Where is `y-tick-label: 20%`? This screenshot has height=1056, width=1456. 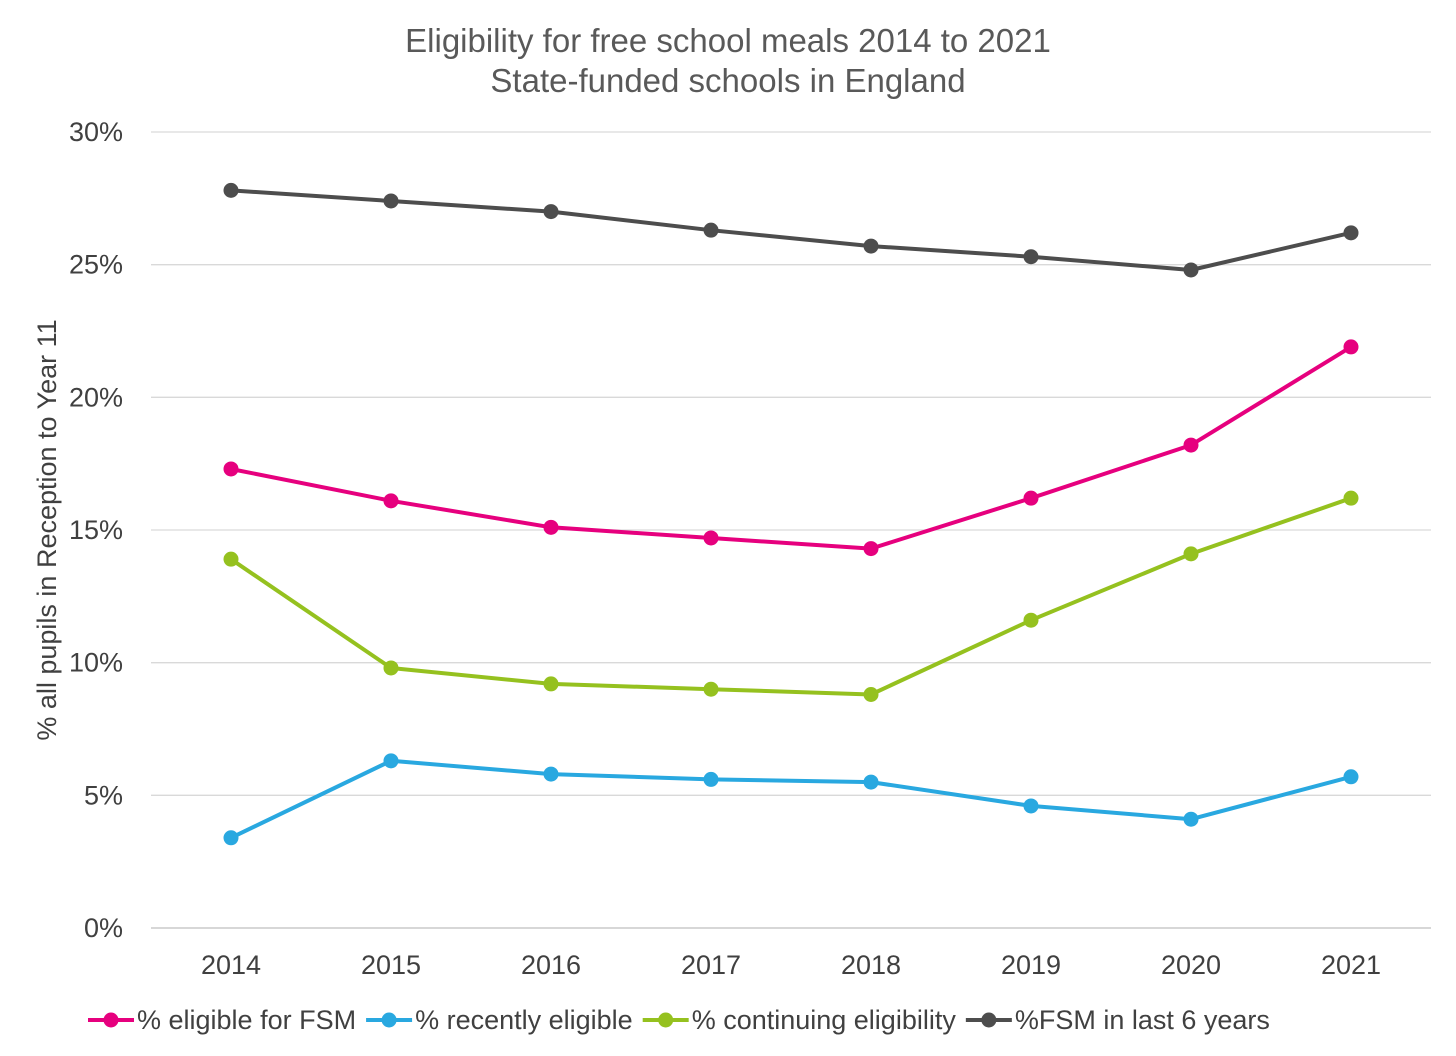 y-tick-label: 20% is located at coordinates (96, 397).